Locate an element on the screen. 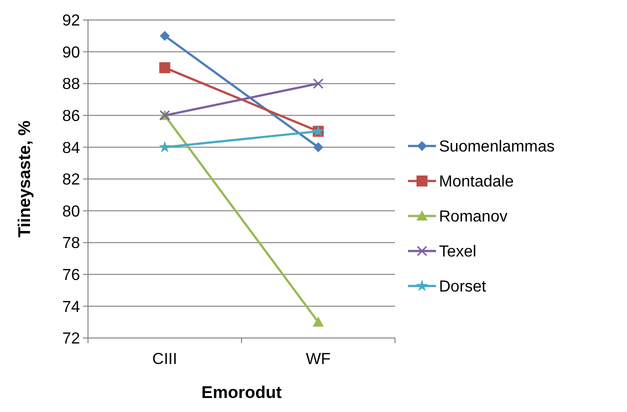 This screenshot has width=627, height=412. legend-label: Suomenlammas is located at coordinates (497, 147).